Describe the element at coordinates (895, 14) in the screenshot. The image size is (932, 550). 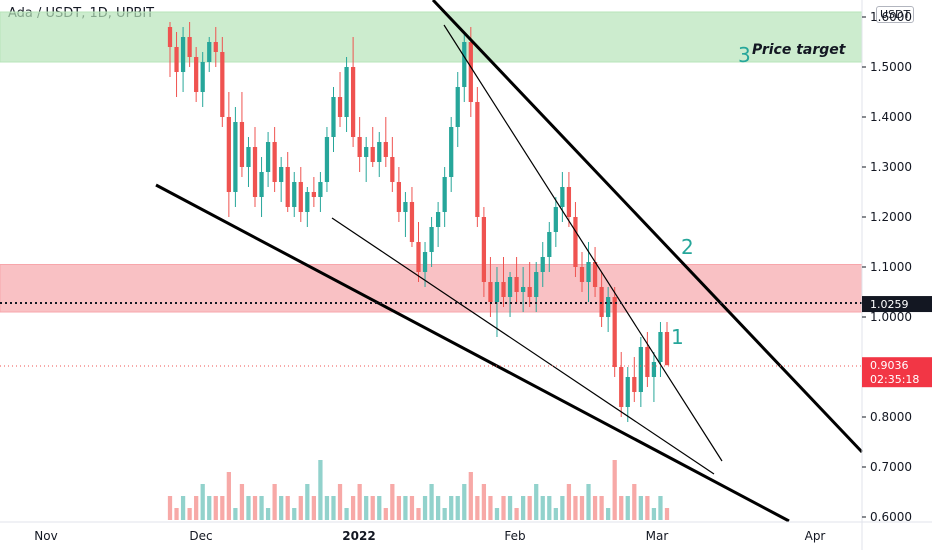
I see `currency-unit-badge: USDT` at that location.